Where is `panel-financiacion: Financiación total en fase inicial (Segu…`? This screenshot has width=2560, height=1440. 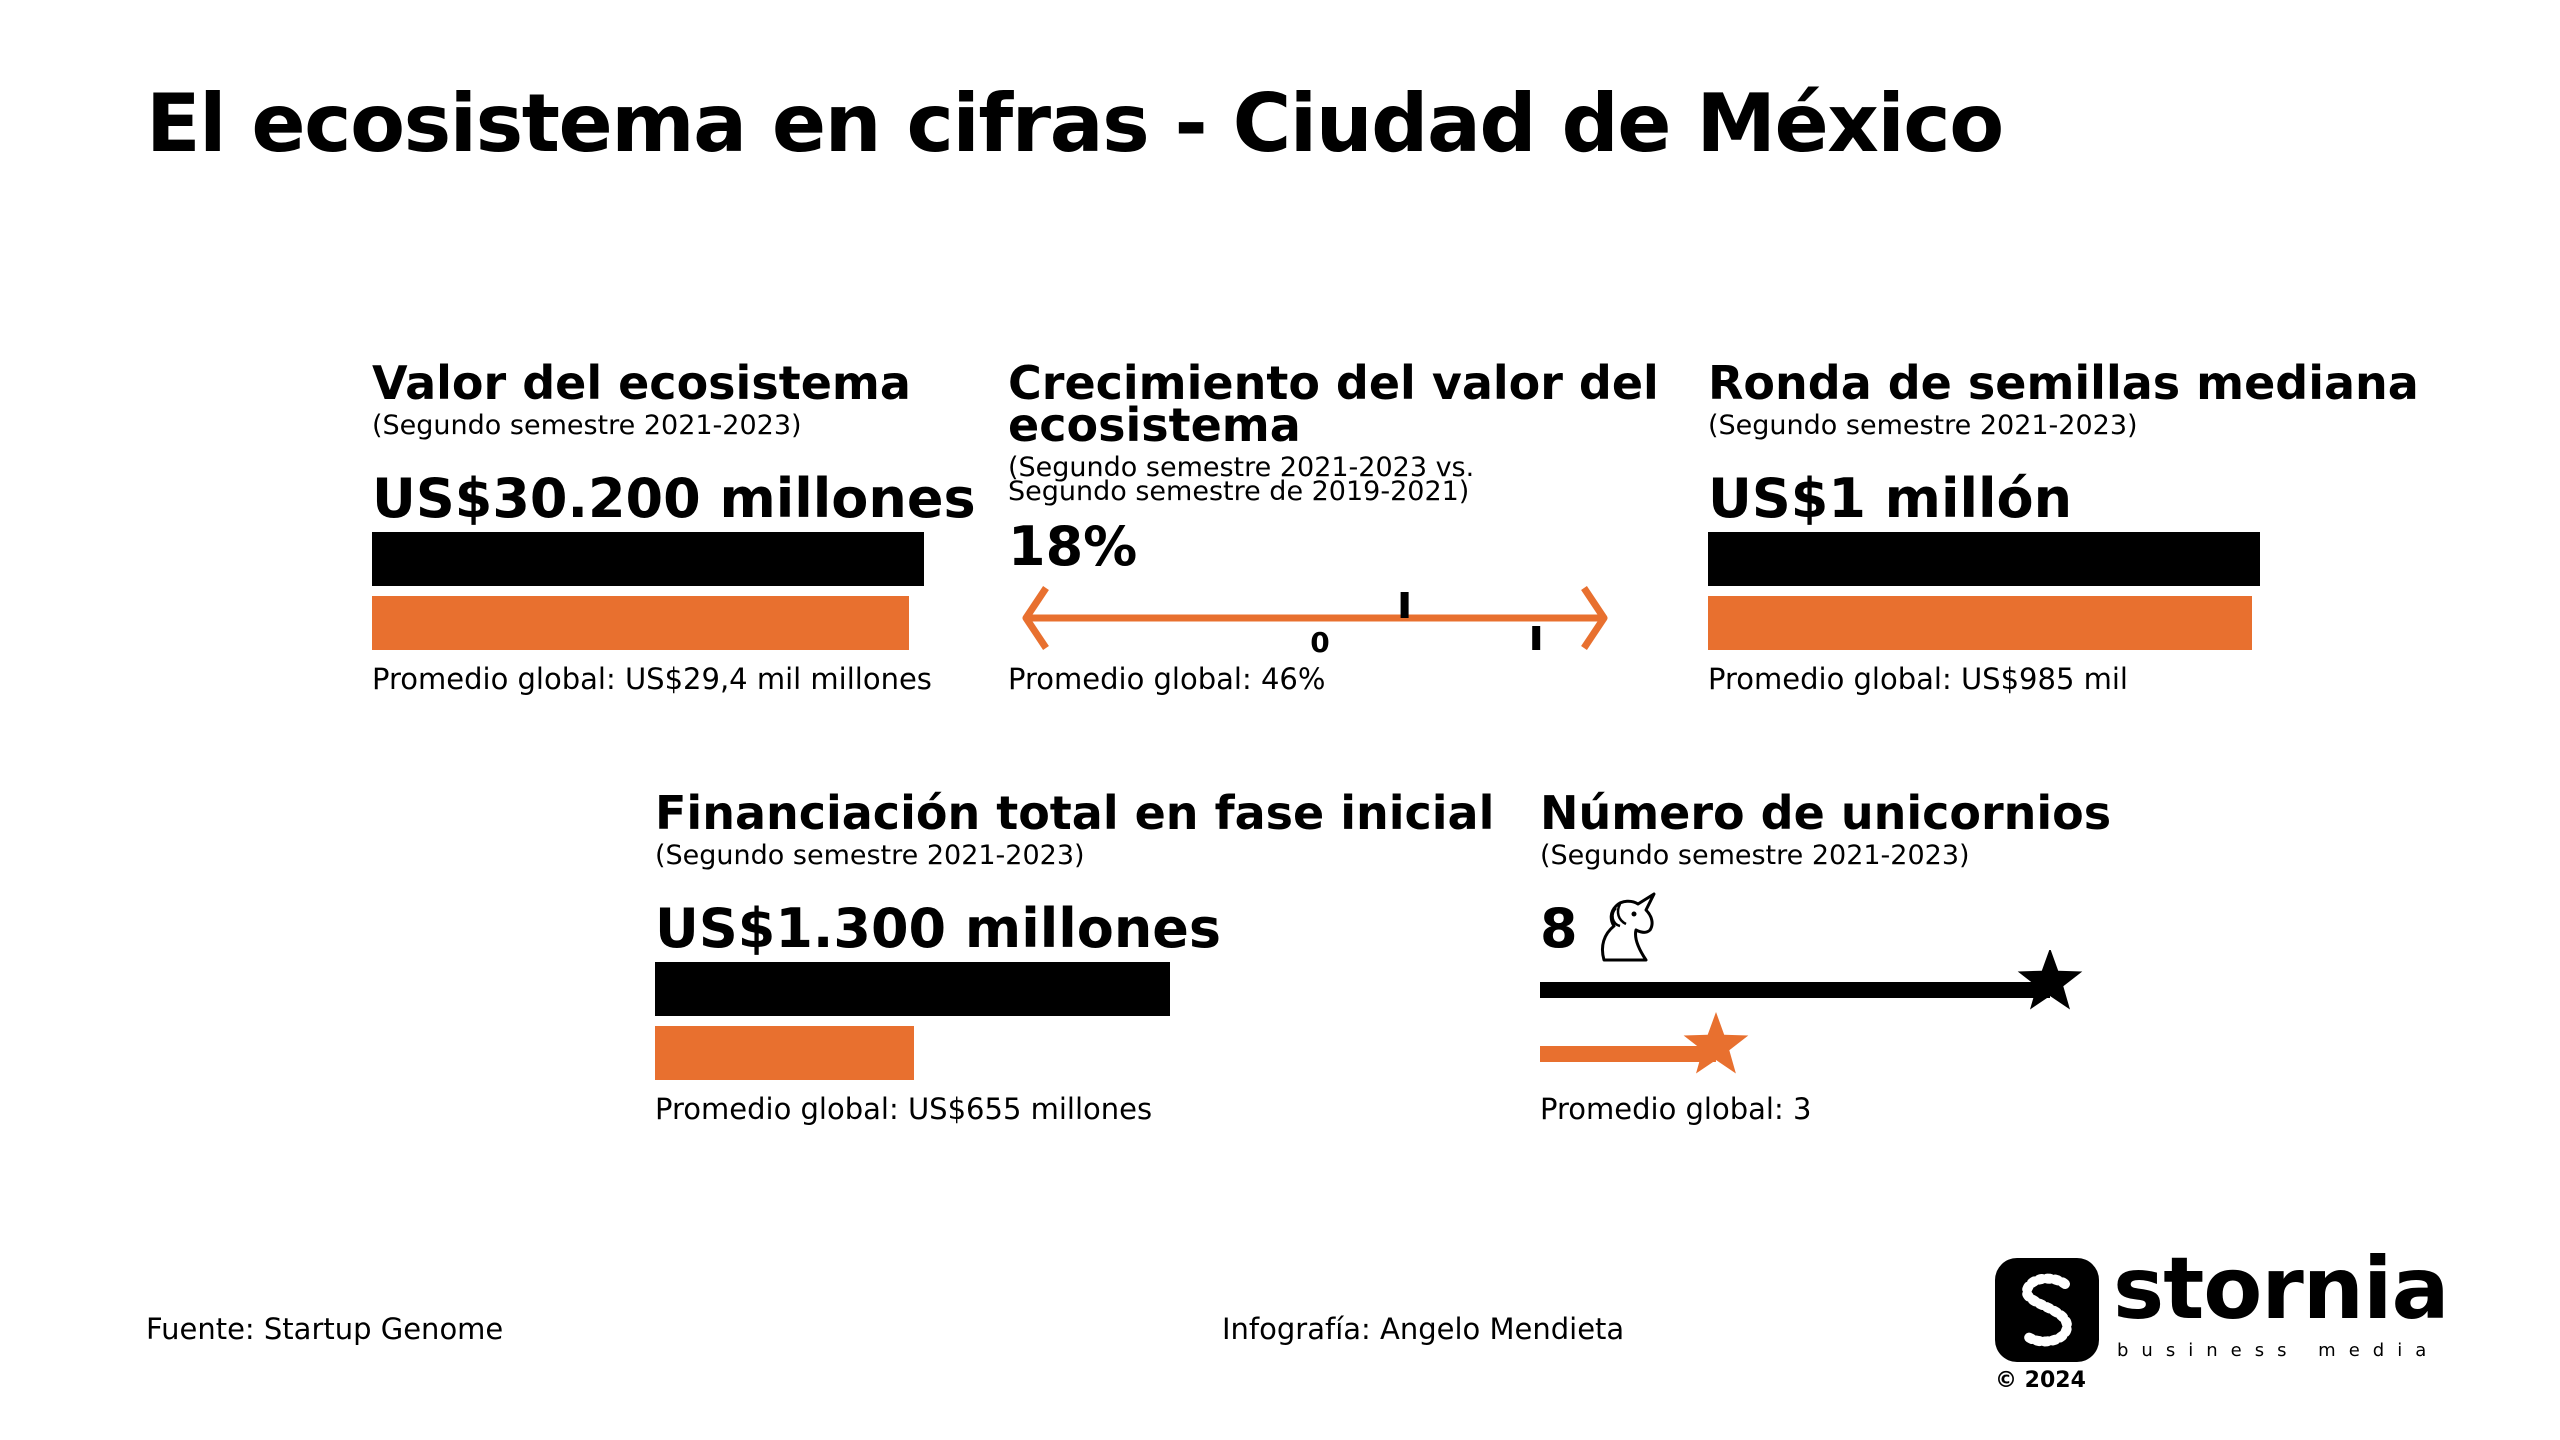
panel-financiacion: Financiación total en fase inicial (Segu… is located at coordinates (1074, 960).